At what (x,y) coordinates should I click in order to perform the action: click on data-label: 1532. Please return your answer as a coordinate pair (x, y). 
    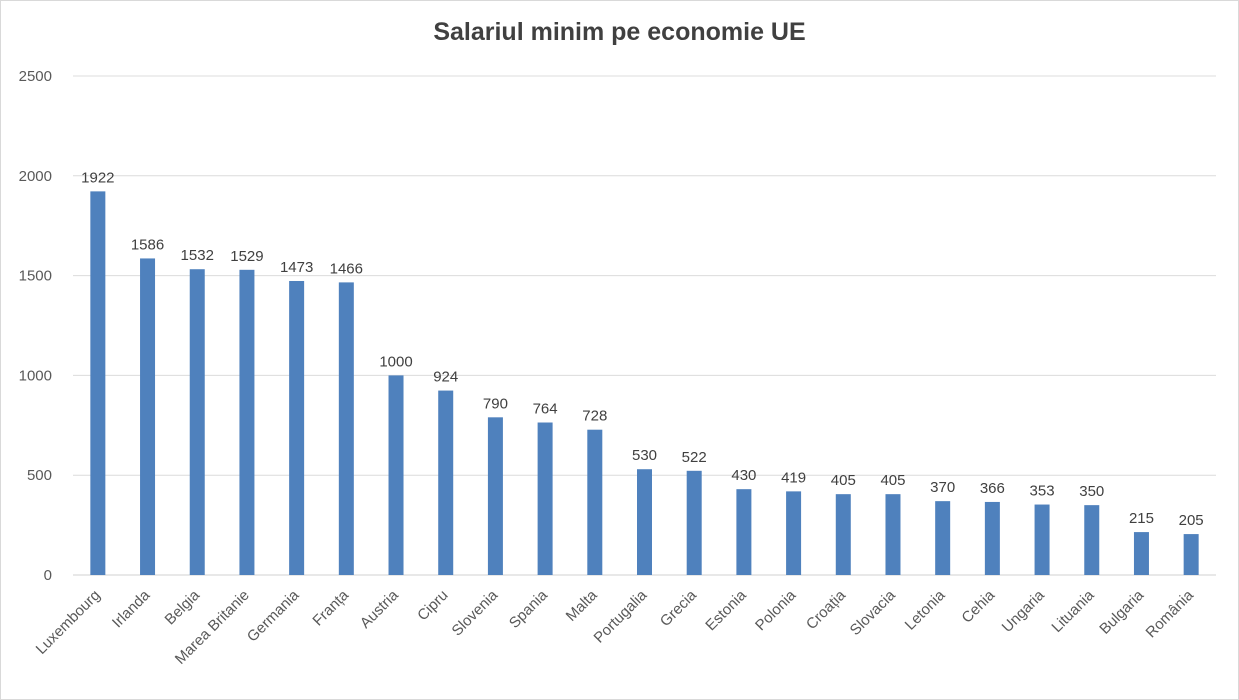
    Looking at the image, I should click on (197, 255).